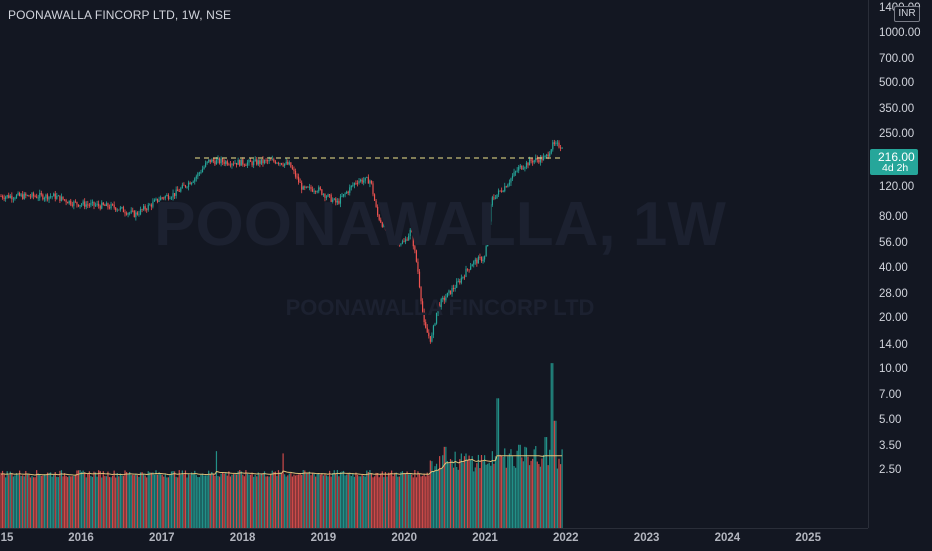 The image size is (932, 551). Describe the element at coordinates (120, 15) in the screenshot. I see `symbol-title: POONAWALLA FINCORP LTD, 1W, NSE` at that location.